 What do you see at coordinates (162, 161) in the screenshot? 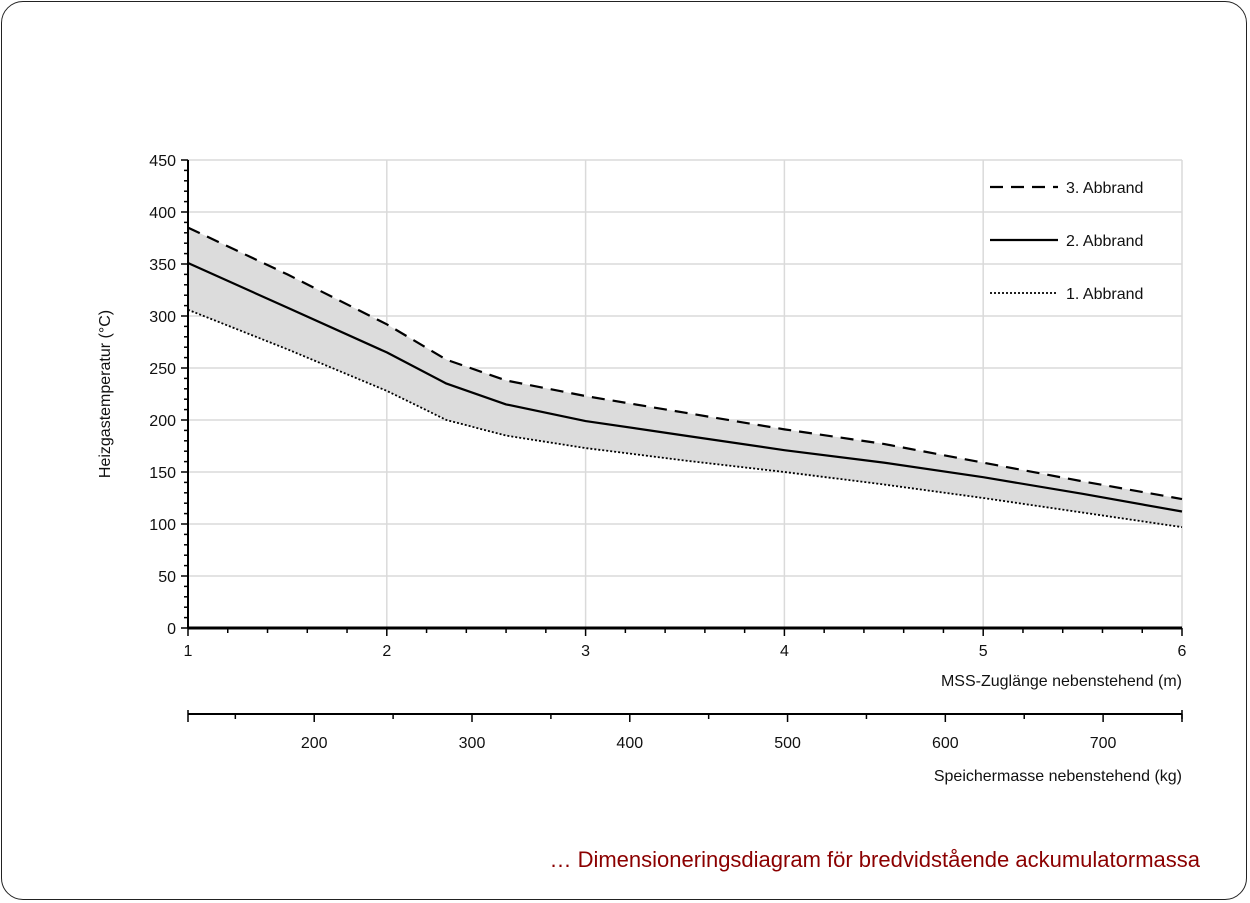
I see `y-tick-label: 450` at bounding box center [162, 161].